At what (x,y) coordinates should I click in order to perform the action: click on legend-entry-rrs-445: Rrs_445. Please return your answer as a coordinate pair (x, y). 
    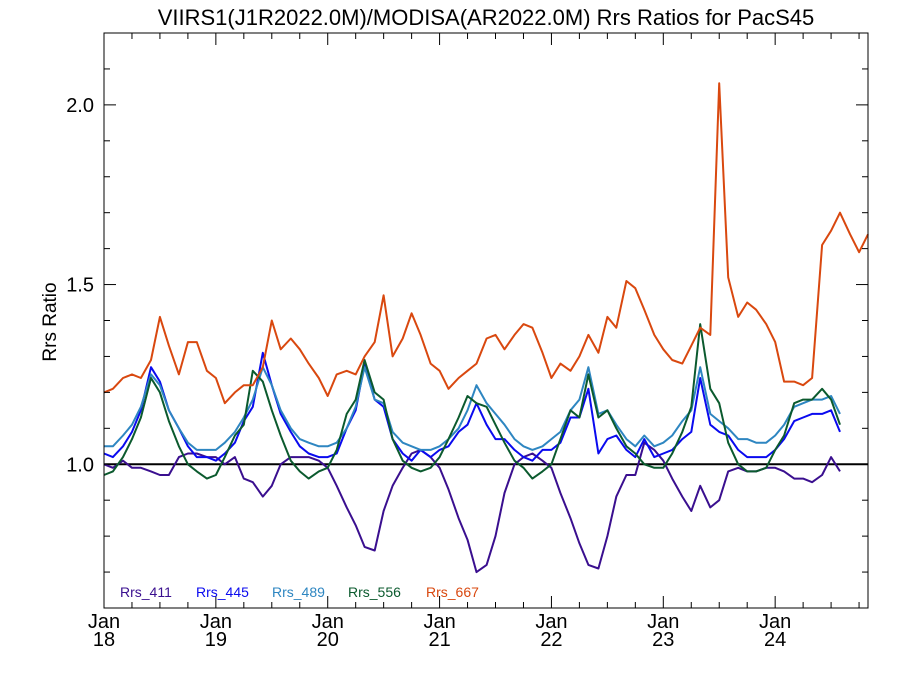
    Looking at the image, I should click on (222, 592).